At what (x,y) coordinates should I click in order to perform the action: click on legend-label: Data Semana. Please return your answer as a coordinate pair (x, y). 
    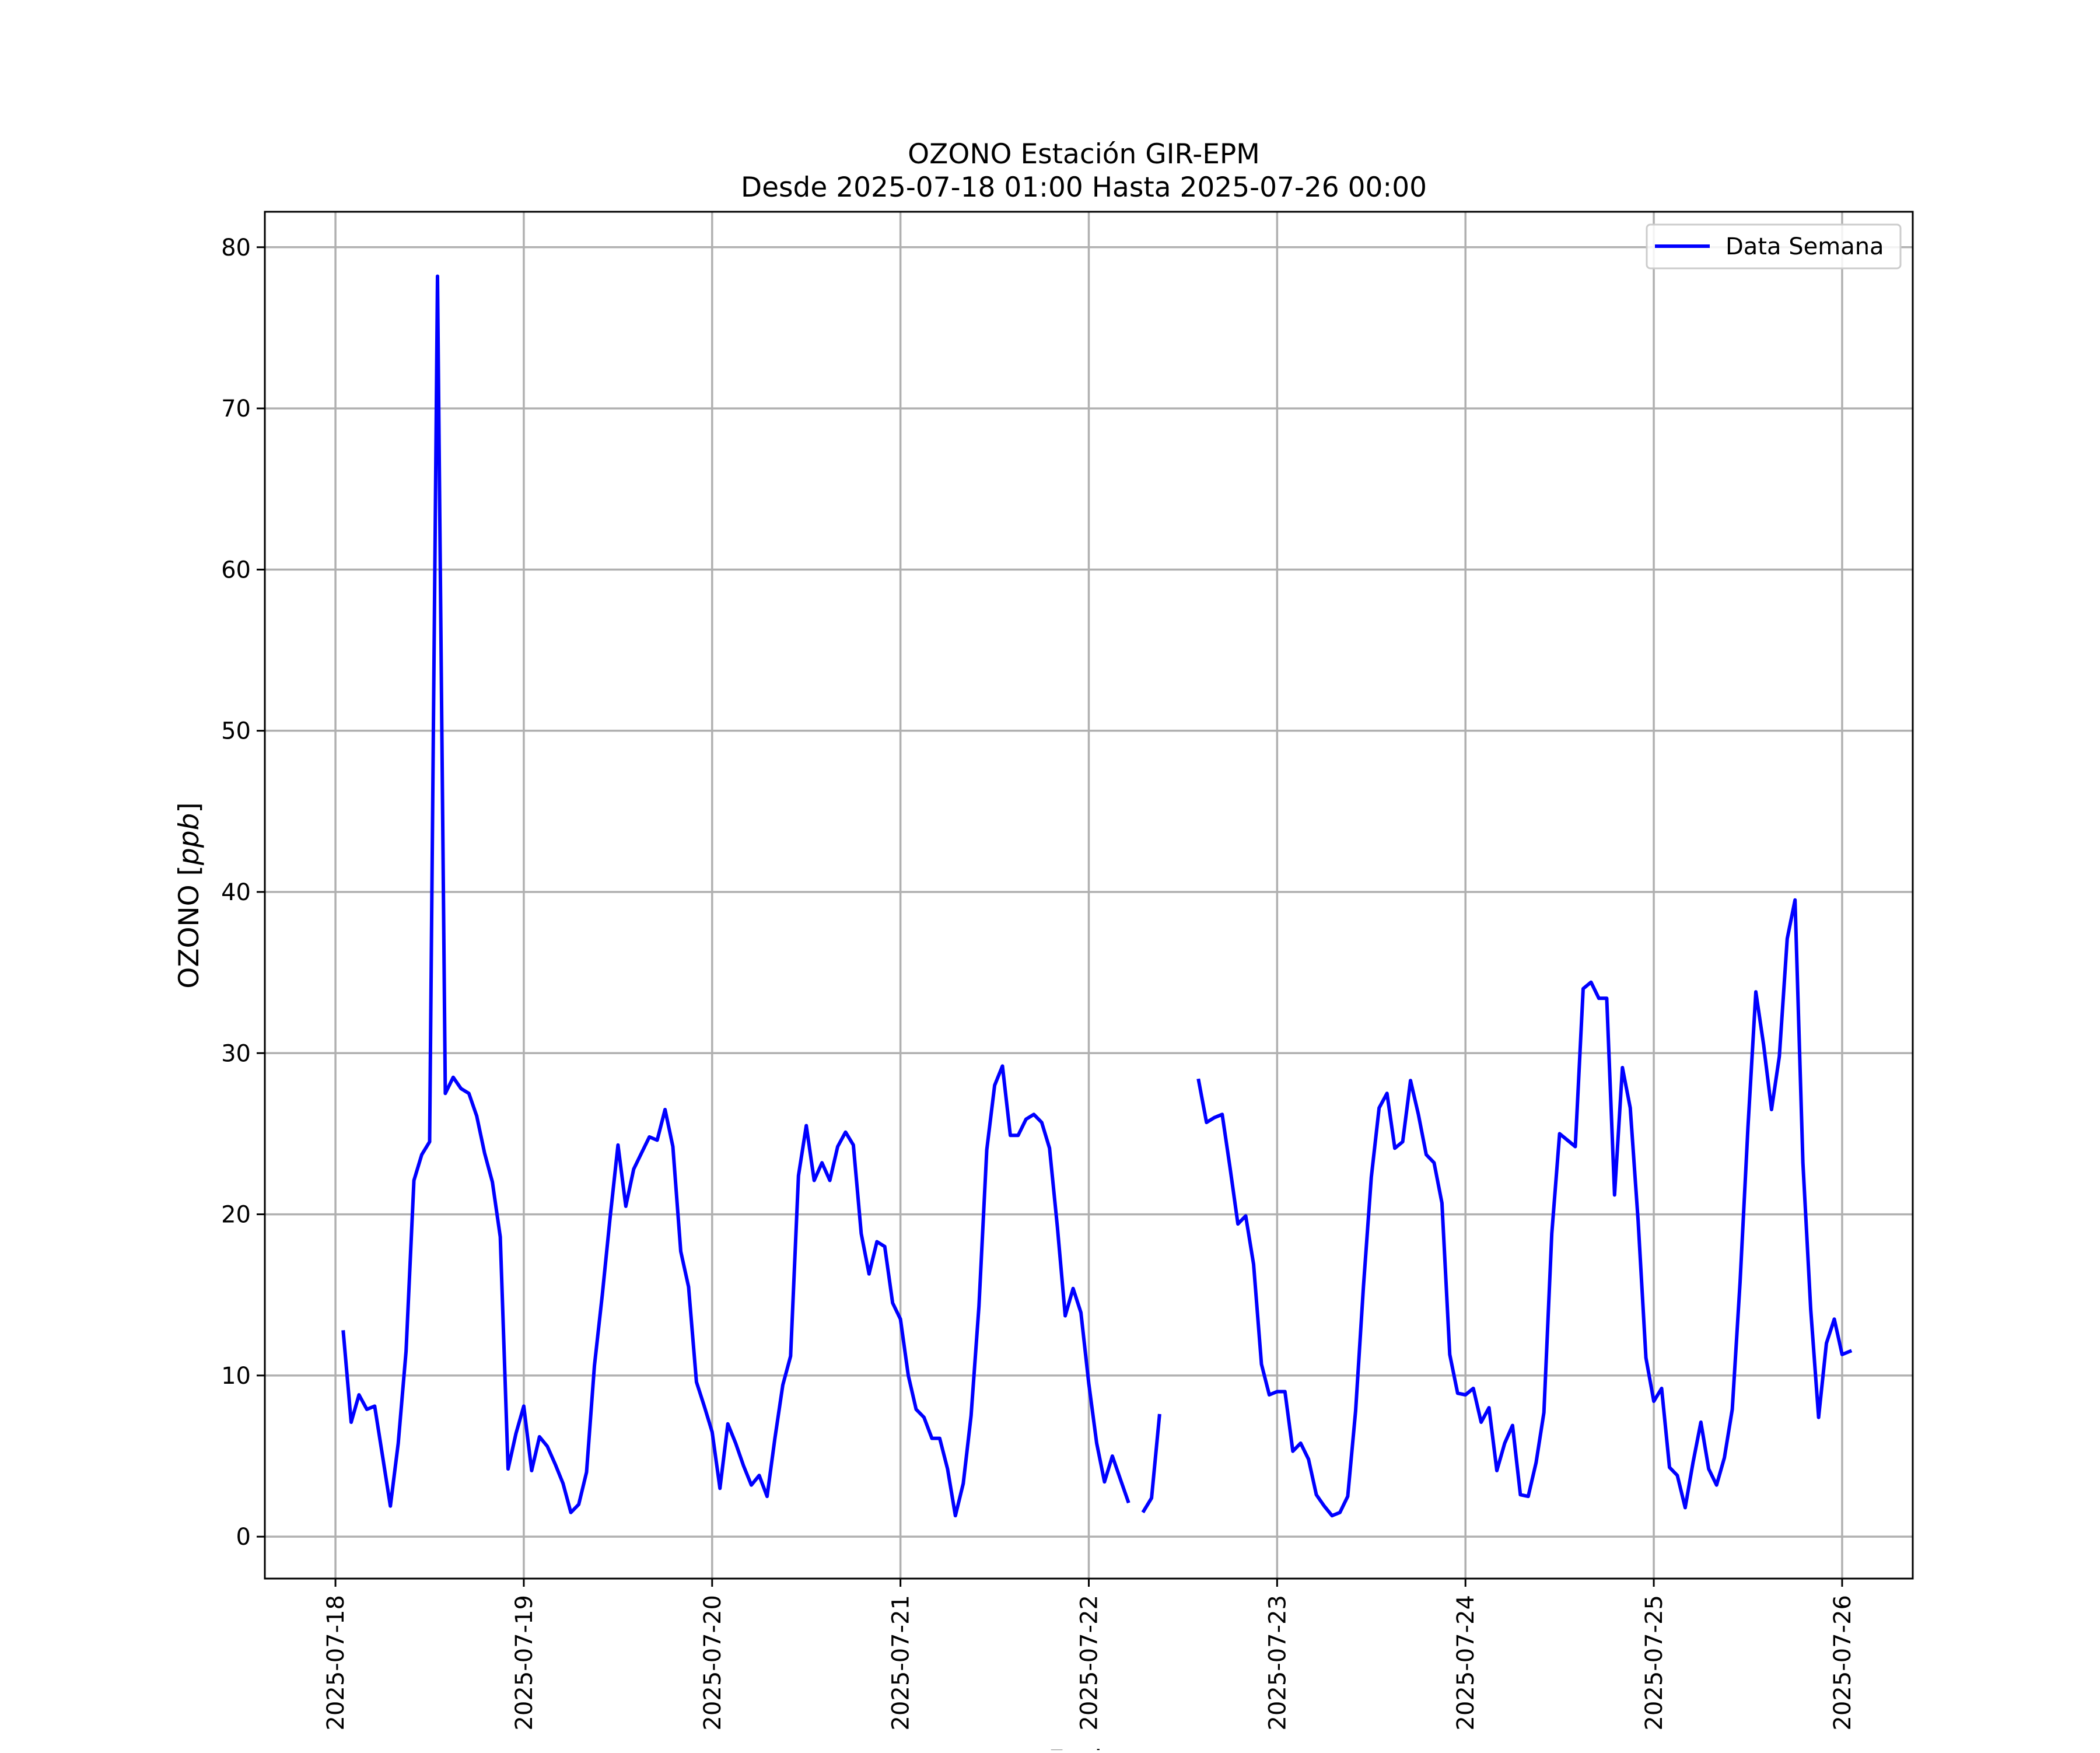
    Looking at the image, I should click on (1805, 246).